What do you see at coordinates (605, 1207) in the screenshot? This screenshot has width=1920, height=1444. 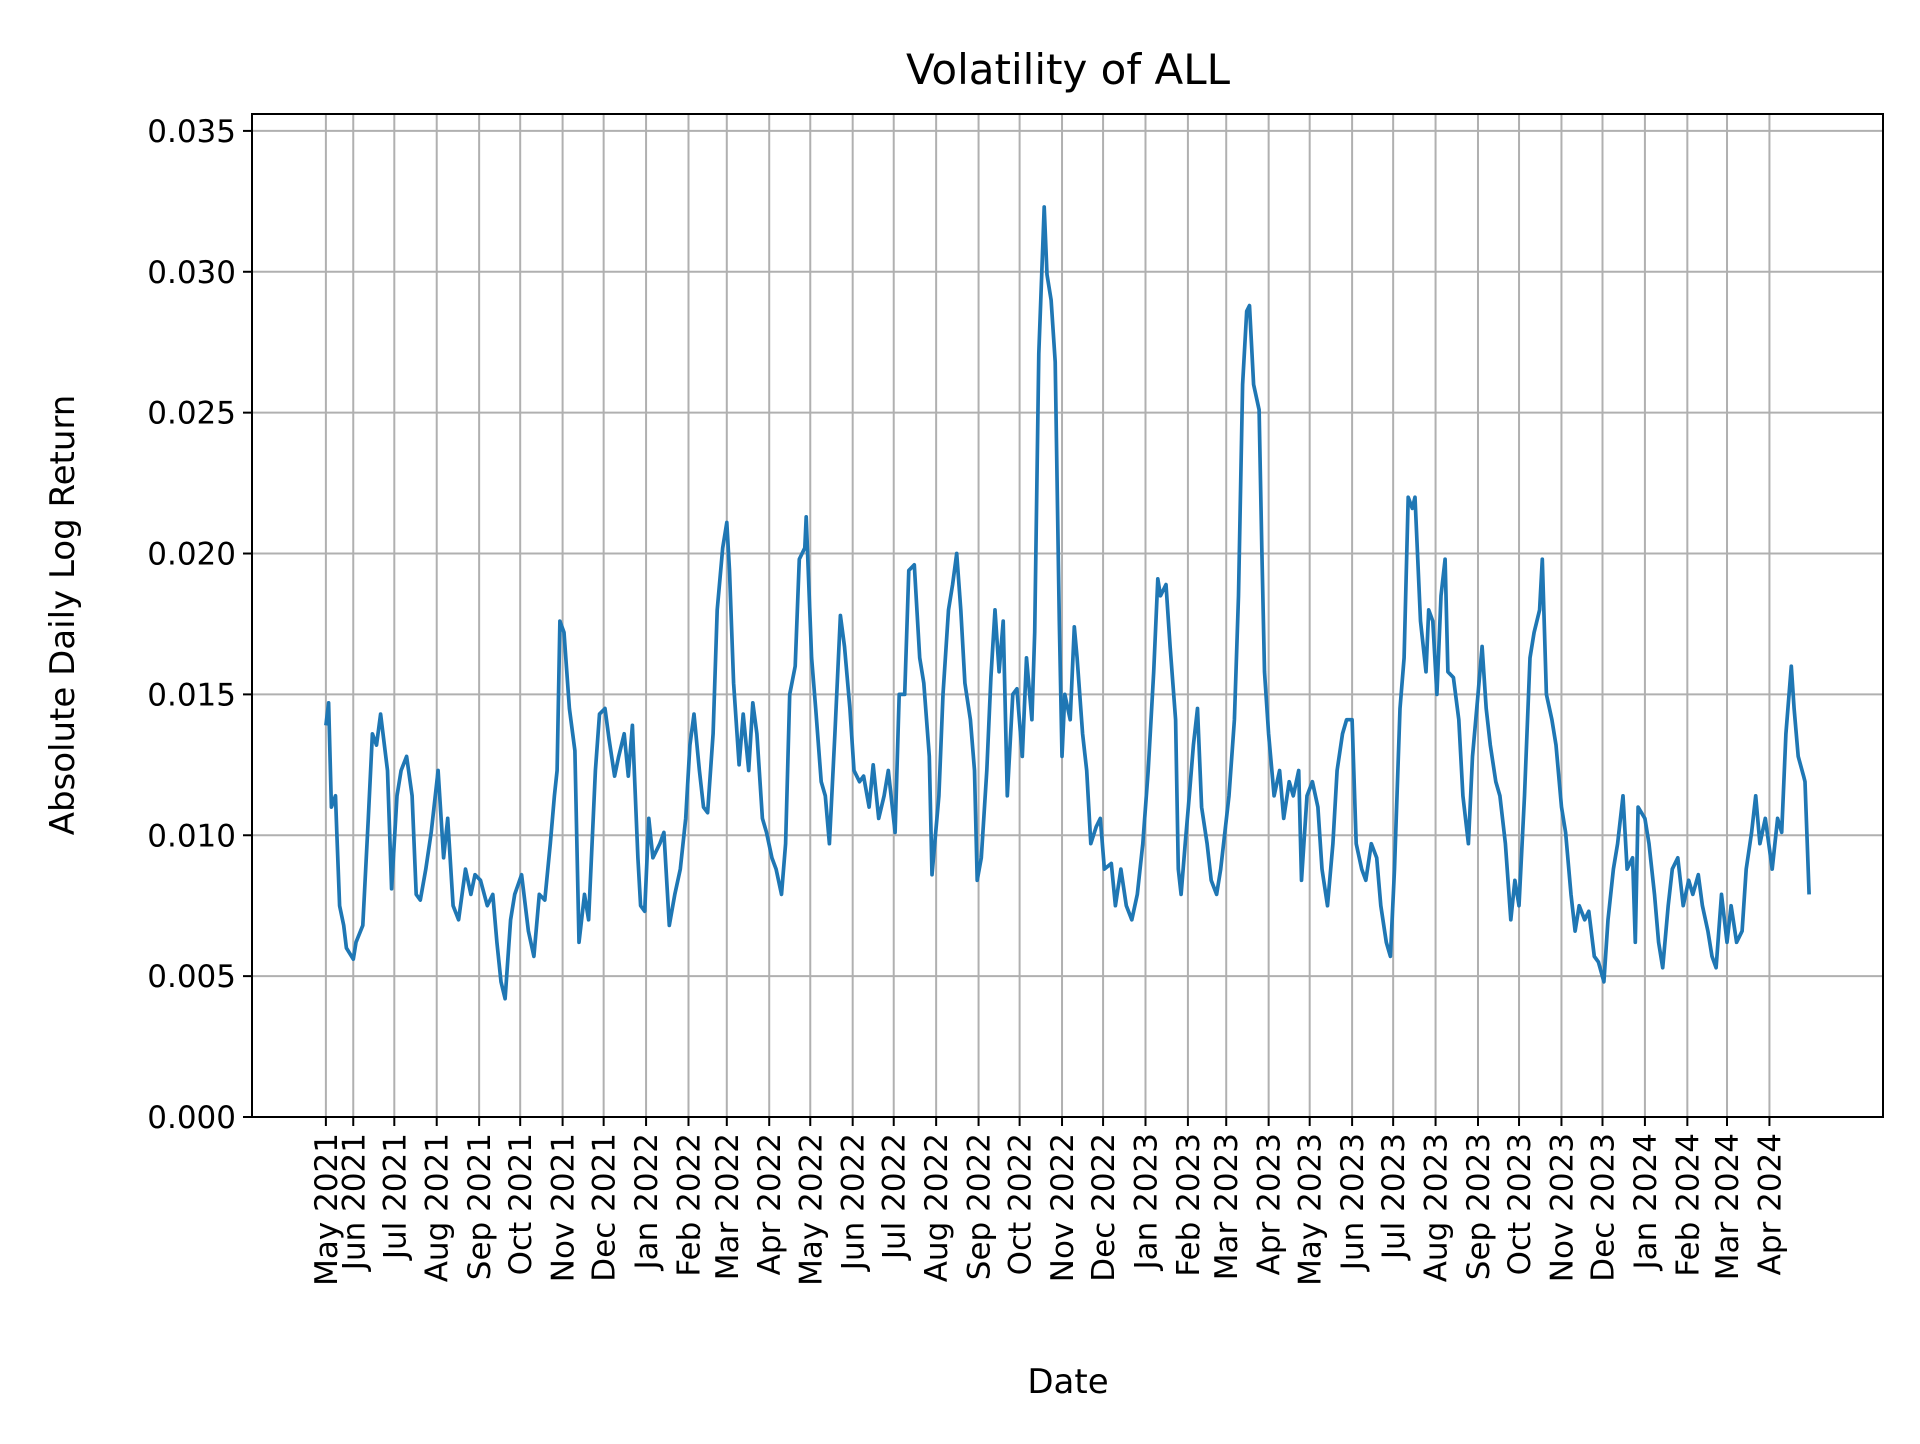 I see `x-tick-label: Dec 2021` at bounding box center [605, 1207].